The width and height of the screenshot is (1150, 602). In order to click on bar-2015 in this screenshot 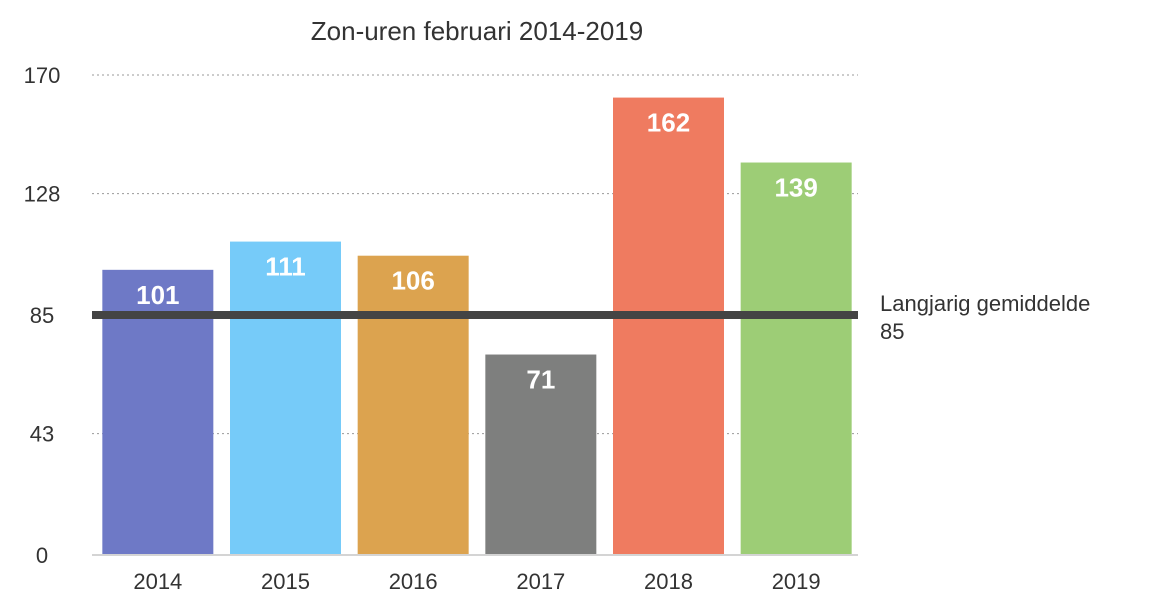, I will do `click(285, 397)`.